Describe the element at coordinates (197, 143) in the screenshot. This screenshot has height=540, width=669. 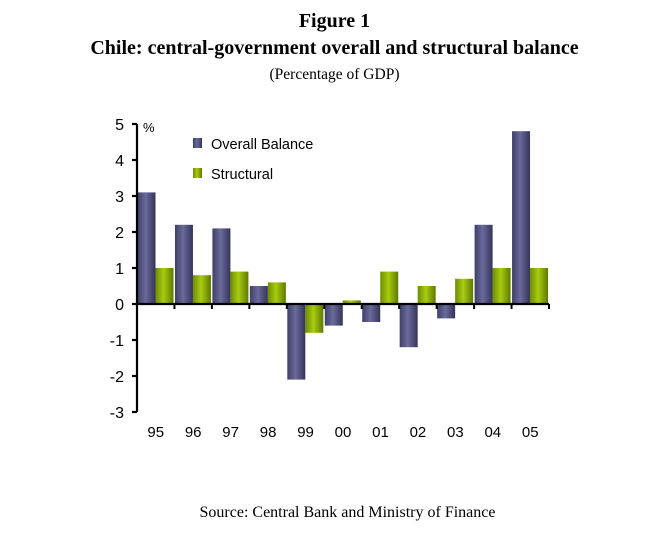
I see `legend-swatch-overall` at that location.